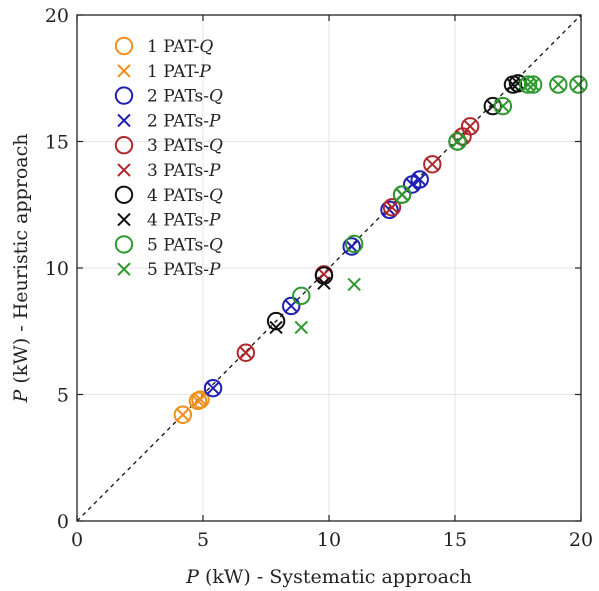  What do you see at coordinates (57, 16) in the screenshot?
I see `y-tick-label: 20` at bounding box center [57, 16].